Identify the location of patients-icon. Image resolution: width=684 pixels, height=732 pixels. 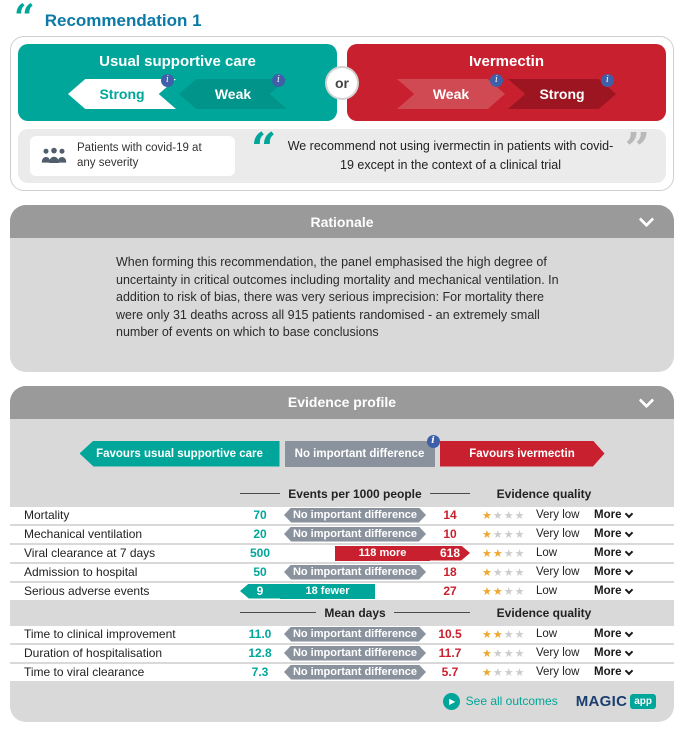
(54, 155).